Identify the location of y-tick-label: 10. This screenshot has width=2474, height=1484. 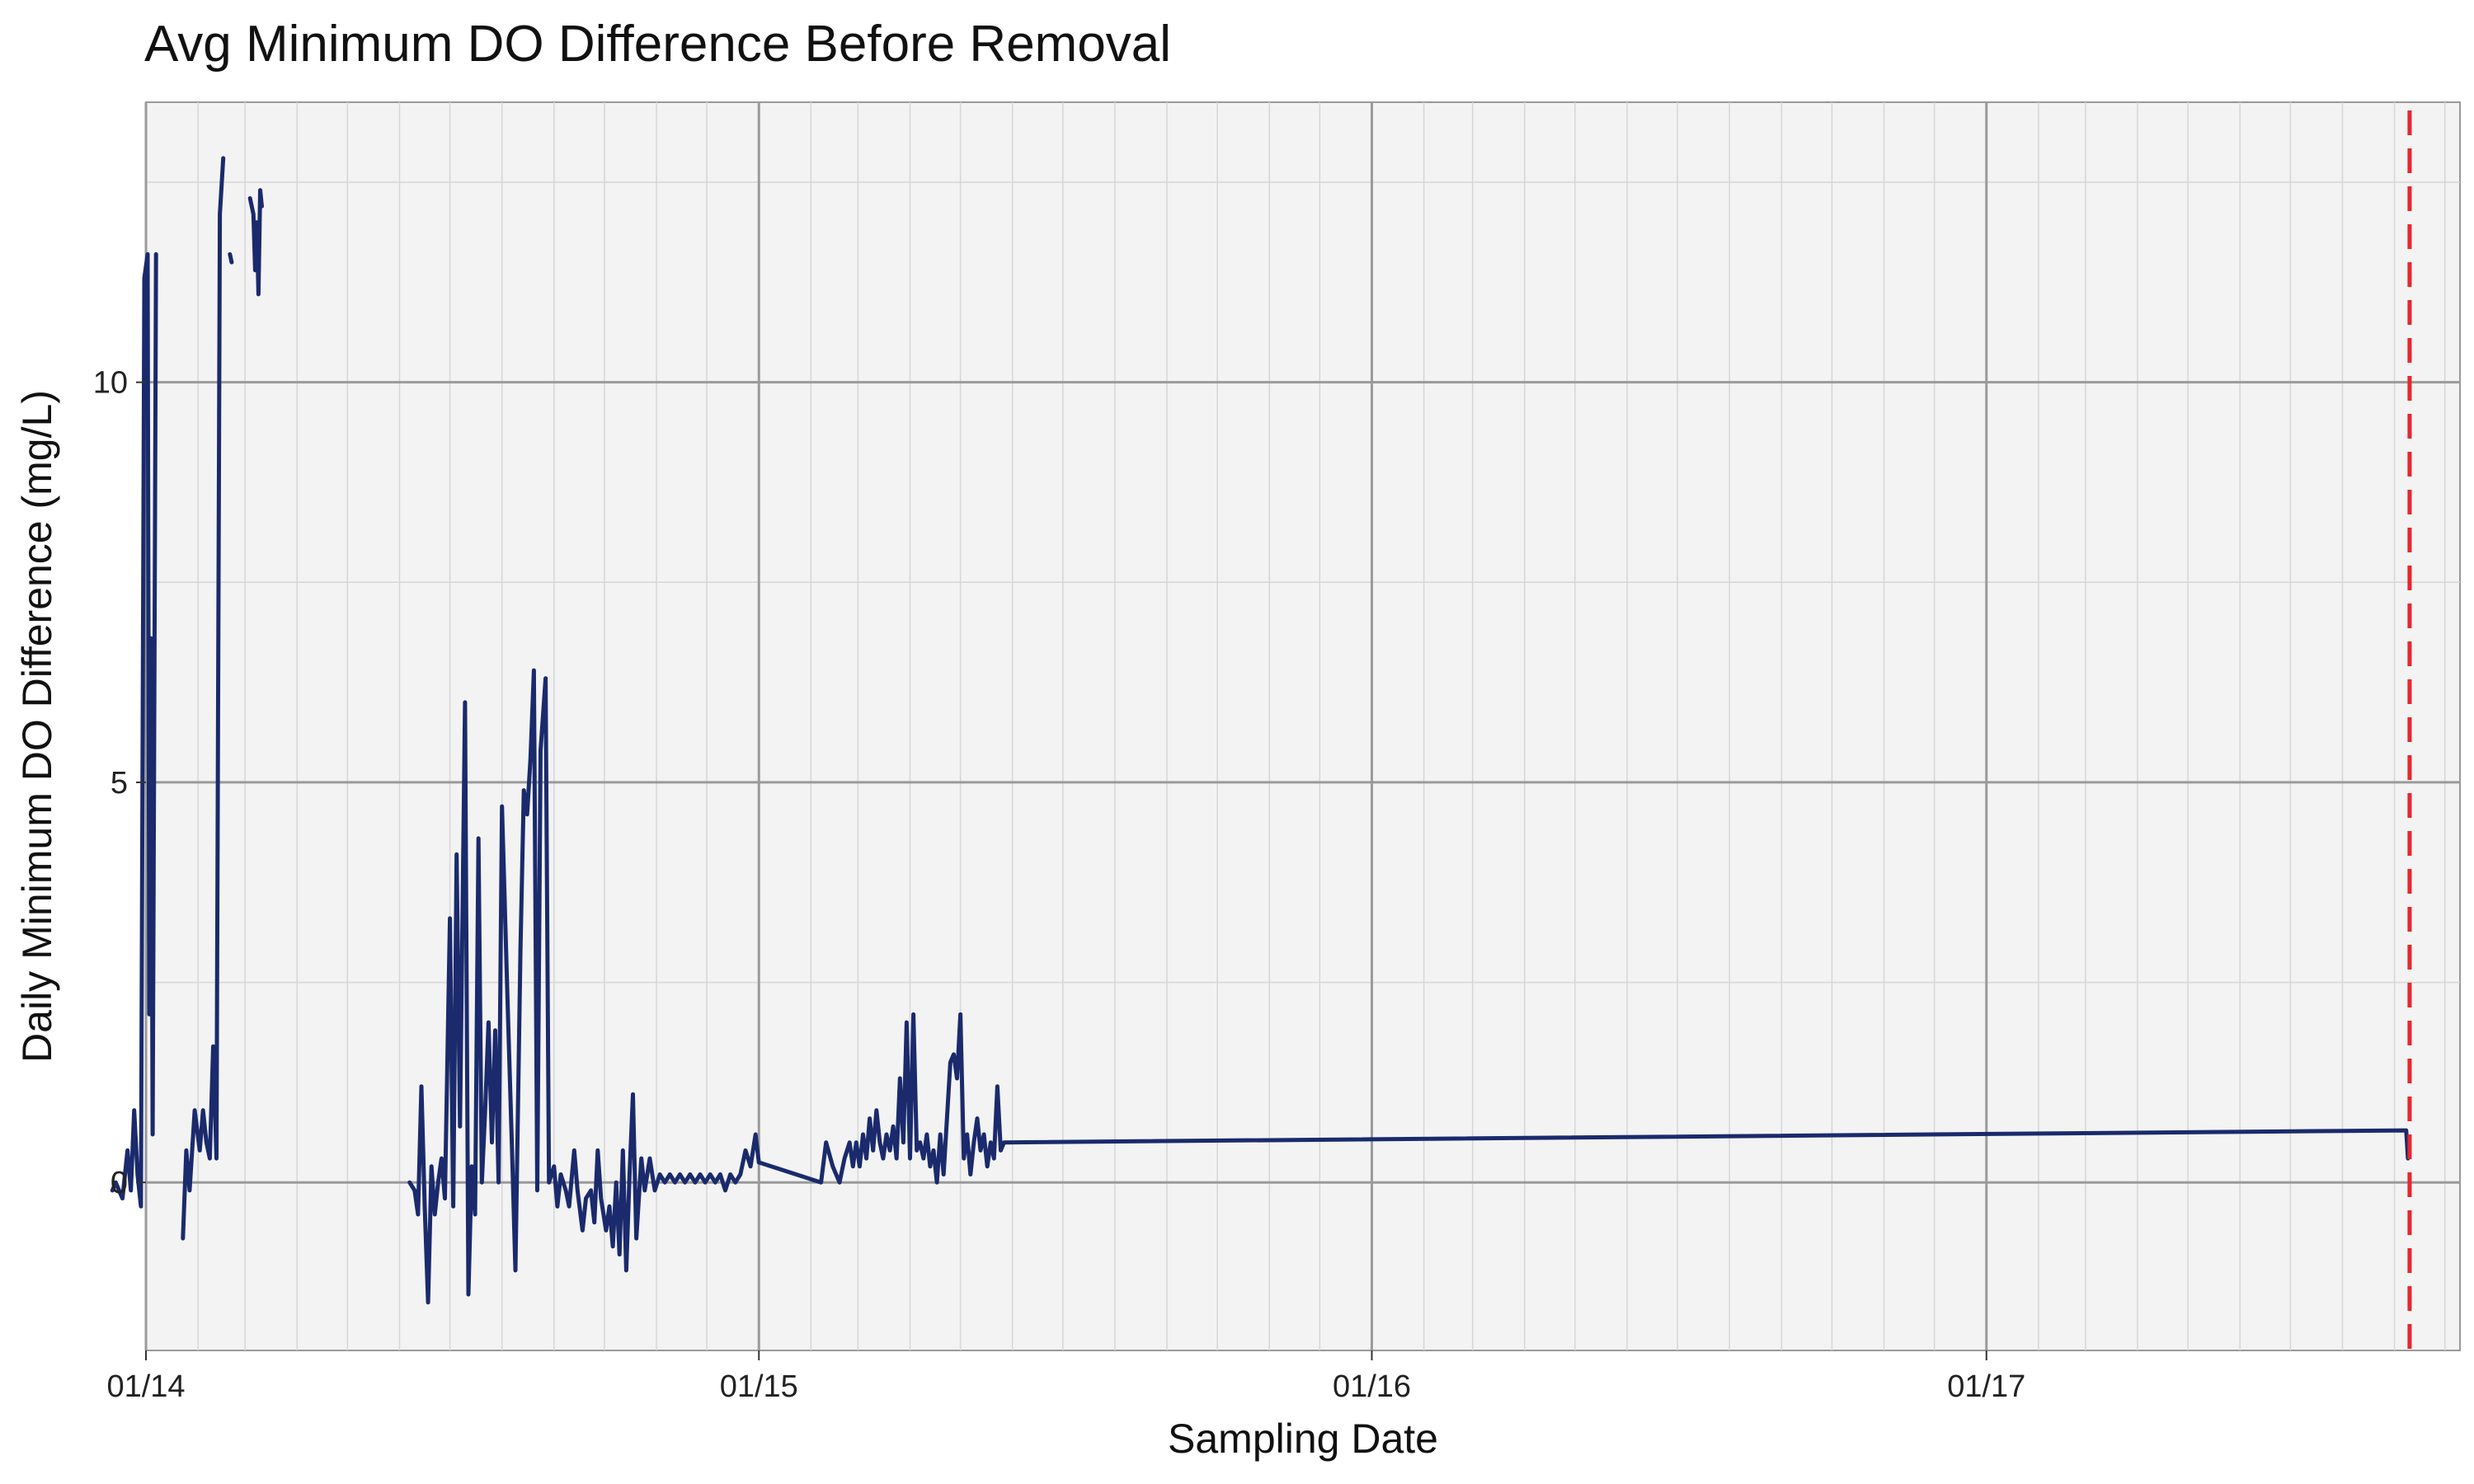
(110, 383).